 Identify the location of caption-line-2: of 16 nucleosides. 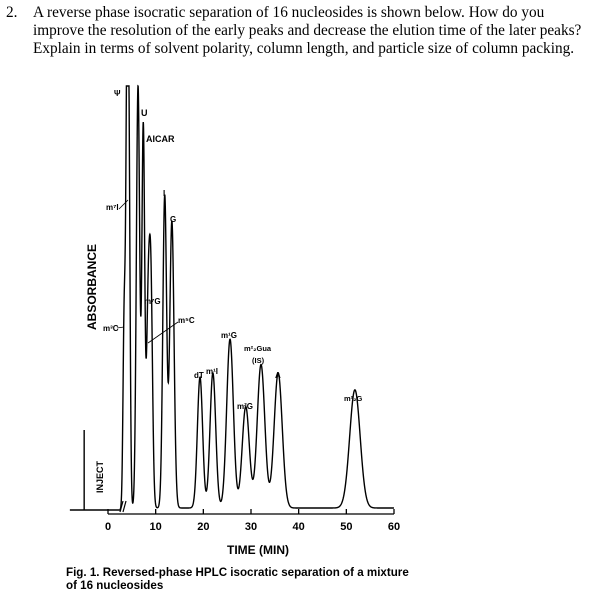
(115, 585).